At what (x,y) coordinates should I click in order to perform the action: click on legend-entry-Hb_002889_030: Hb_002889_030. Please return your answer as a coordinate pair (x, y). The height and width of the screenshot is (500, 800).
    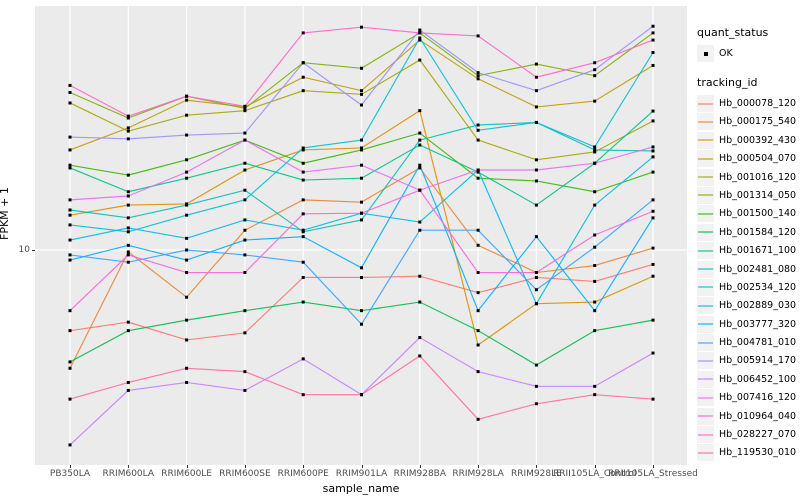
    Looking at the image, I should click on (748, 306).